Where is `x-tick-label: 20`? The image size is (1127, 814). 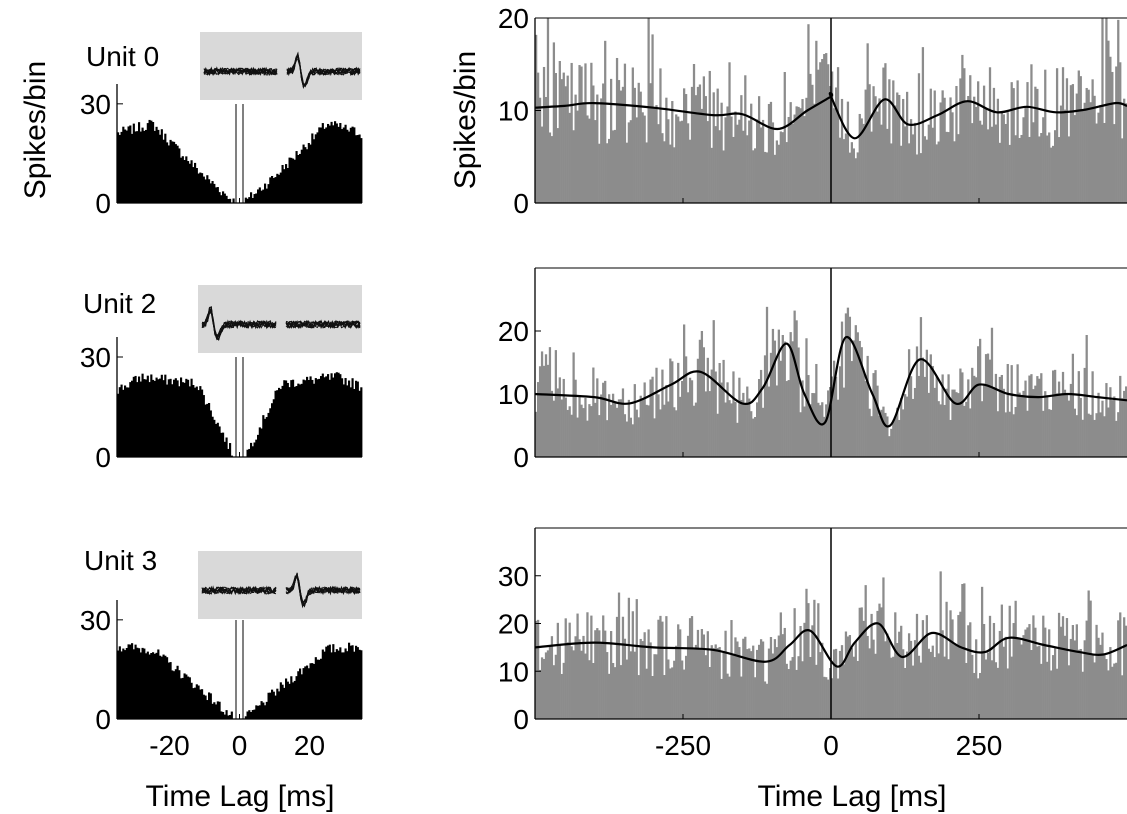 x-tick-label: 20 is located at coordinates (309, 745).